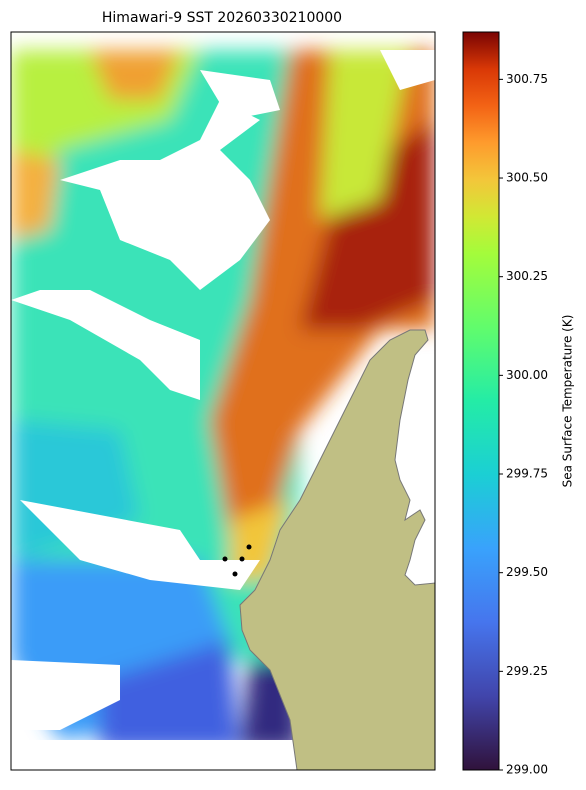  What do you see at coordinates (527, 79) in the screenshot?
I see `colorbar-tick-label: 300.75` at bounding box center [527, 79].